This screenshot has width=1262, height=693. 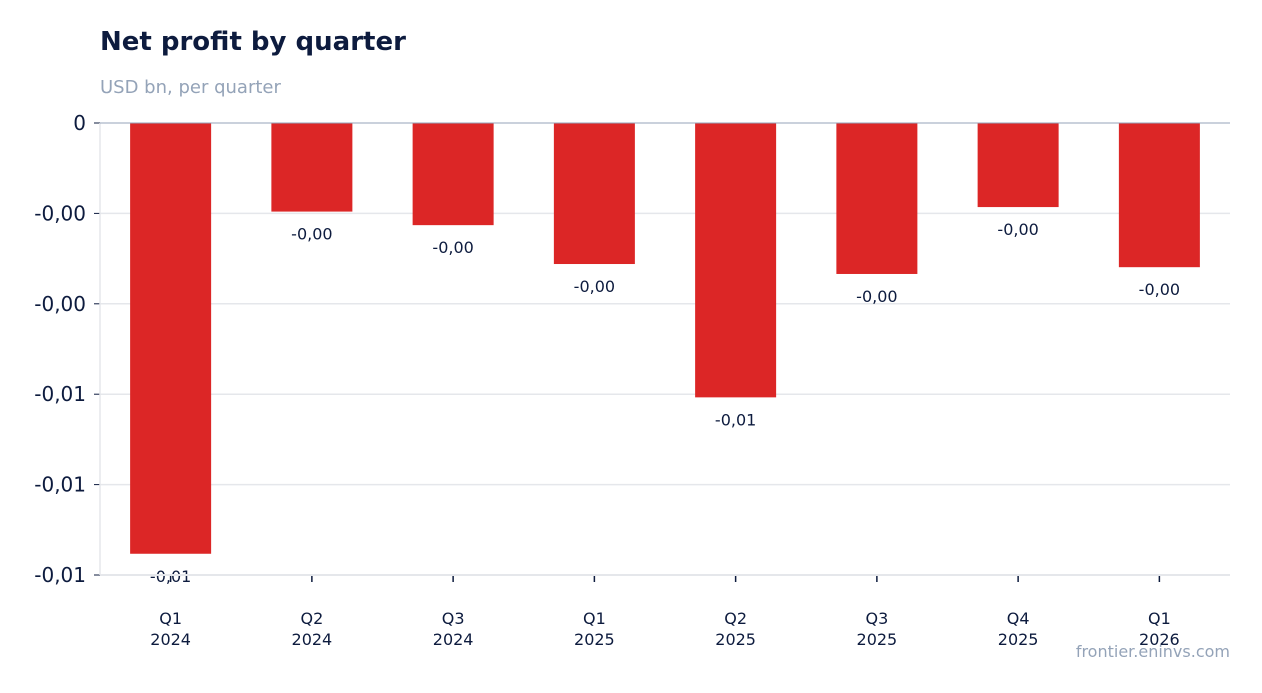 What do you see at coordinates (594, 629) in the screenshot?
I see `x-tick-label: Q1 2025` at bounding box center [594, 629].